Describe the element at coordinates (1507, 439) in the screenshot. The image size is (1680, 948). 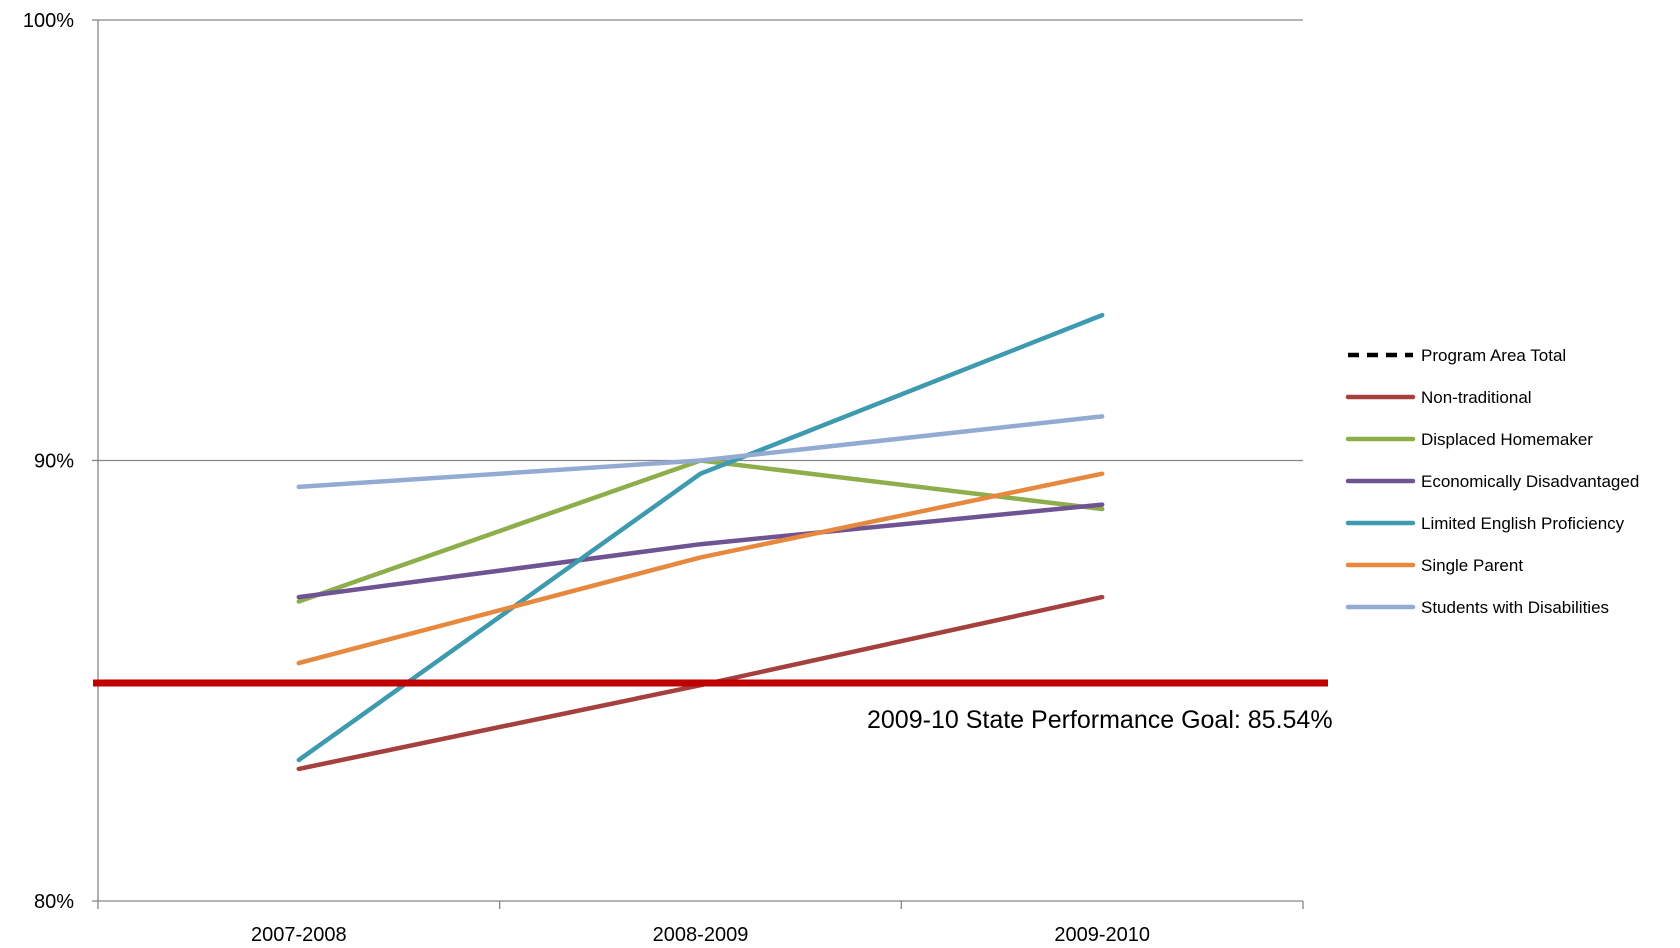
I see `legend-label-2: Displaced Homemaker` at that location.